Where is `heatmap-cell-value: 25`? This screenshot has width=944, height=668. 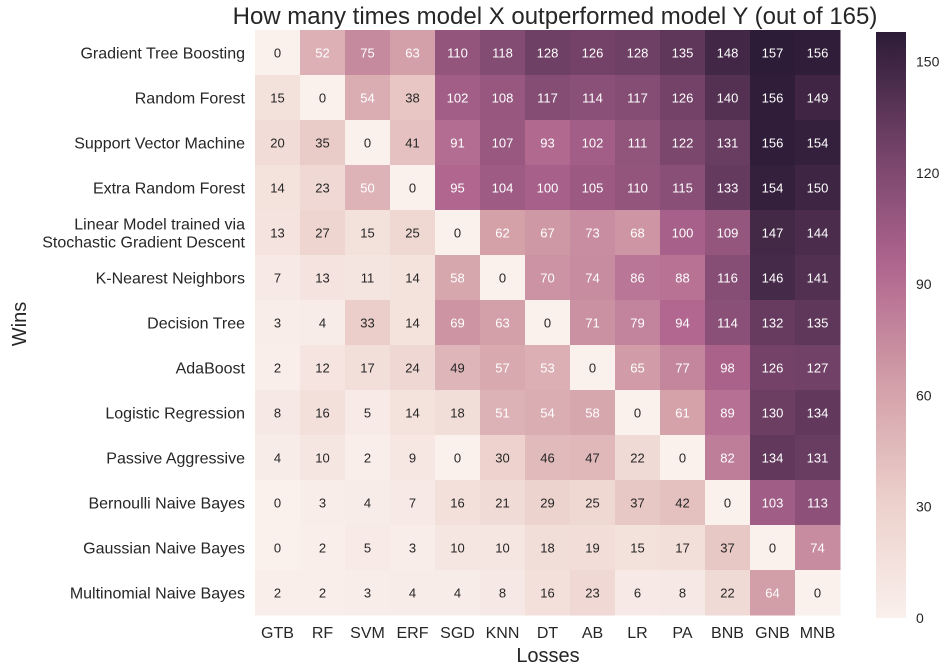
heatmap-cell-value: 25 is located at coordinates (592, 503).